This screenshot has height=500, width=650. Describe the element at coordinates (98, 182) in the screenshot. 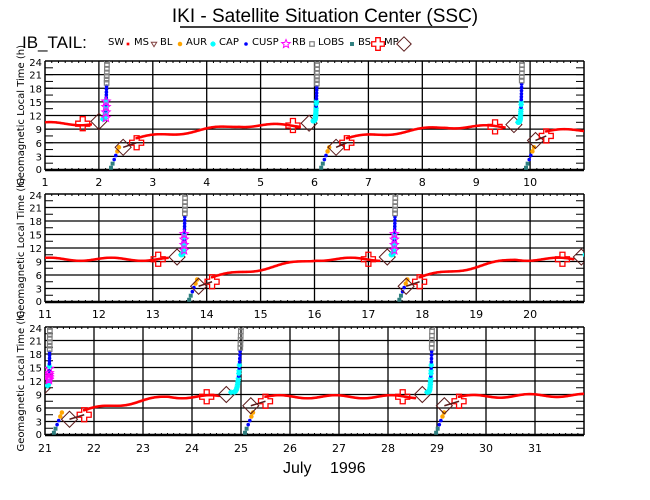

I see `xtick-label: 2` at that location.